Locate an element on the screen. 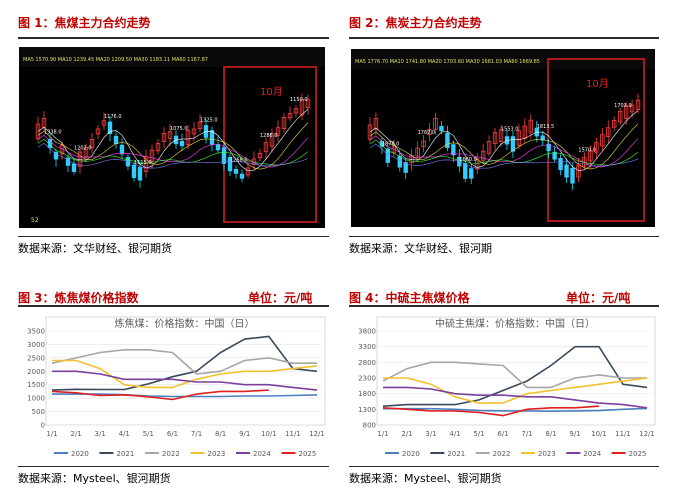  series-line-2020 is located at coordinates (515, 409).